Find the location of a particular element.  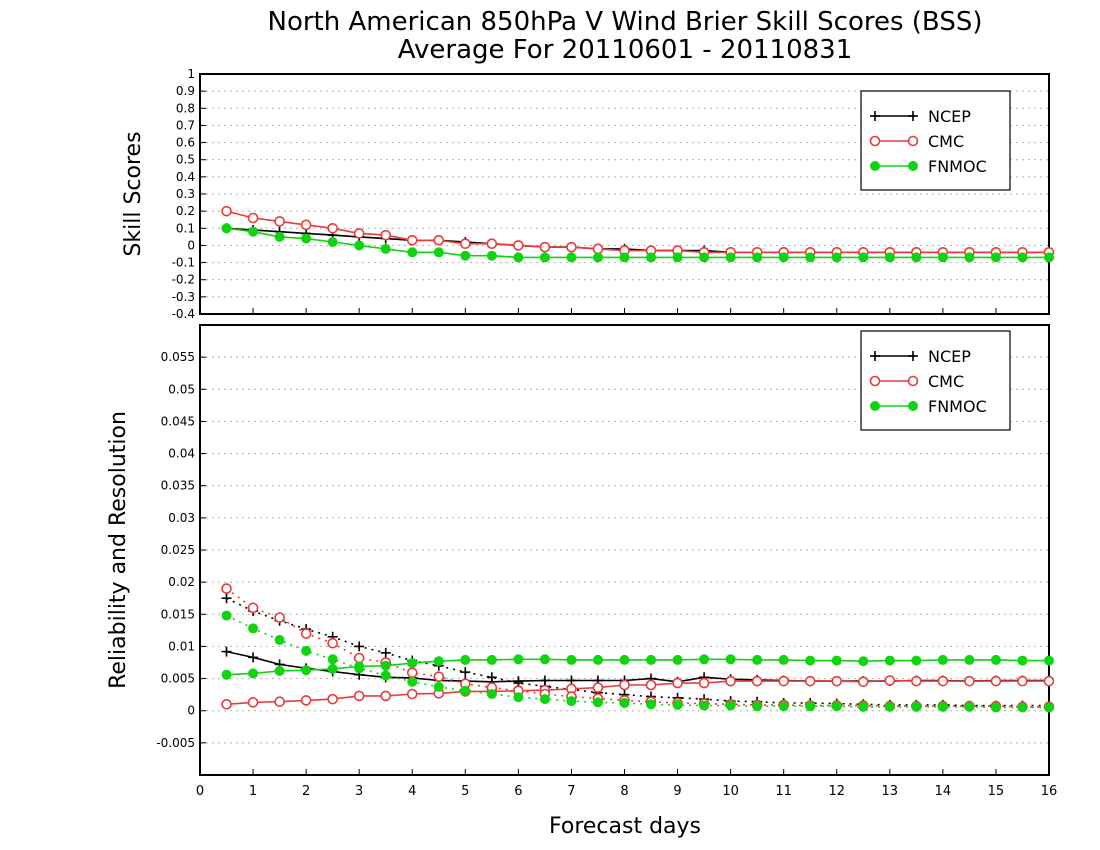

chart-title-line2: Average For 20110601 - 20110831 is located at coordinates (625, 50).